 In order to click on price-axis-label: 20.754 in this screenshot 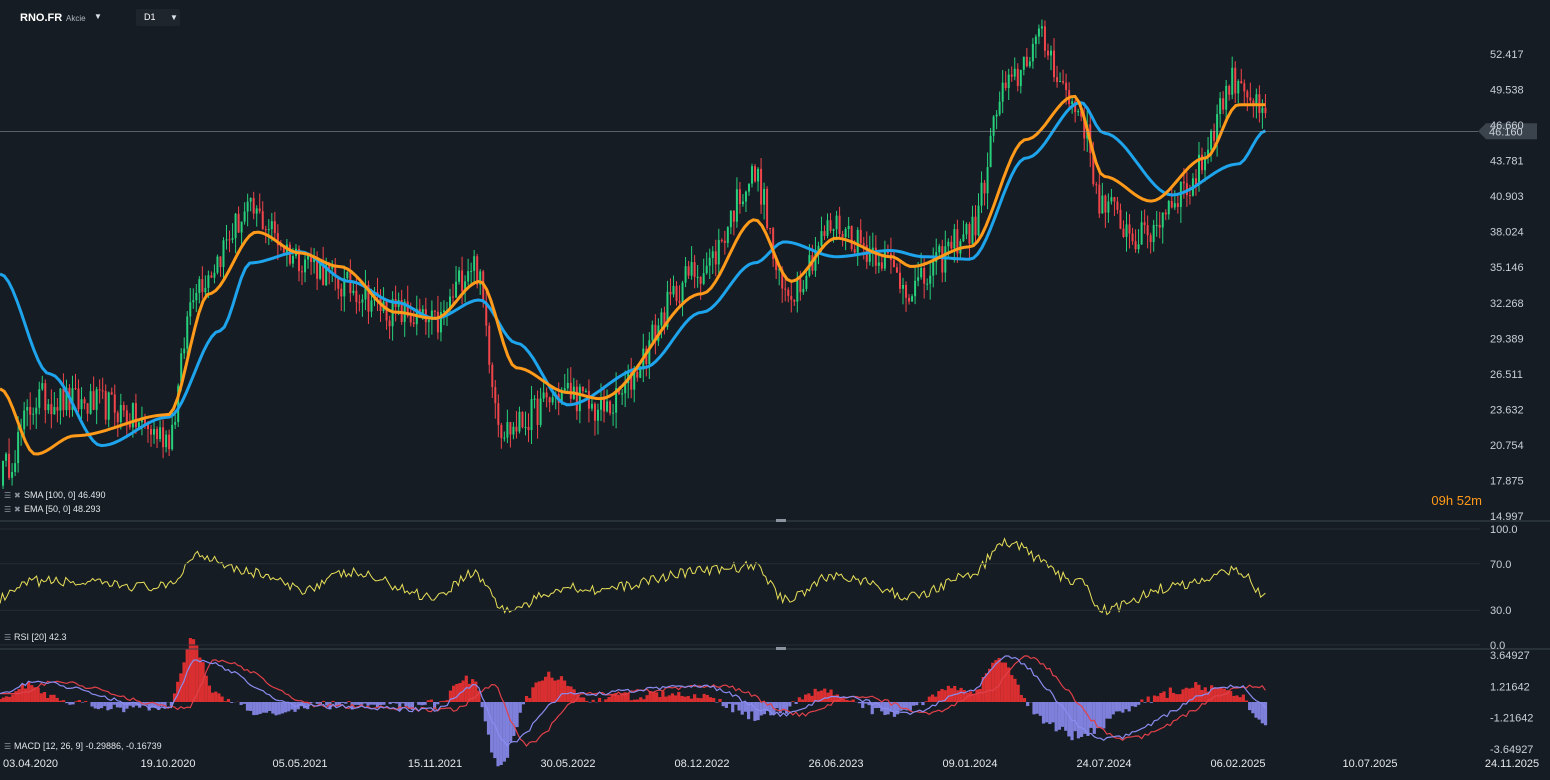, I will do `click(1507, 446)`.